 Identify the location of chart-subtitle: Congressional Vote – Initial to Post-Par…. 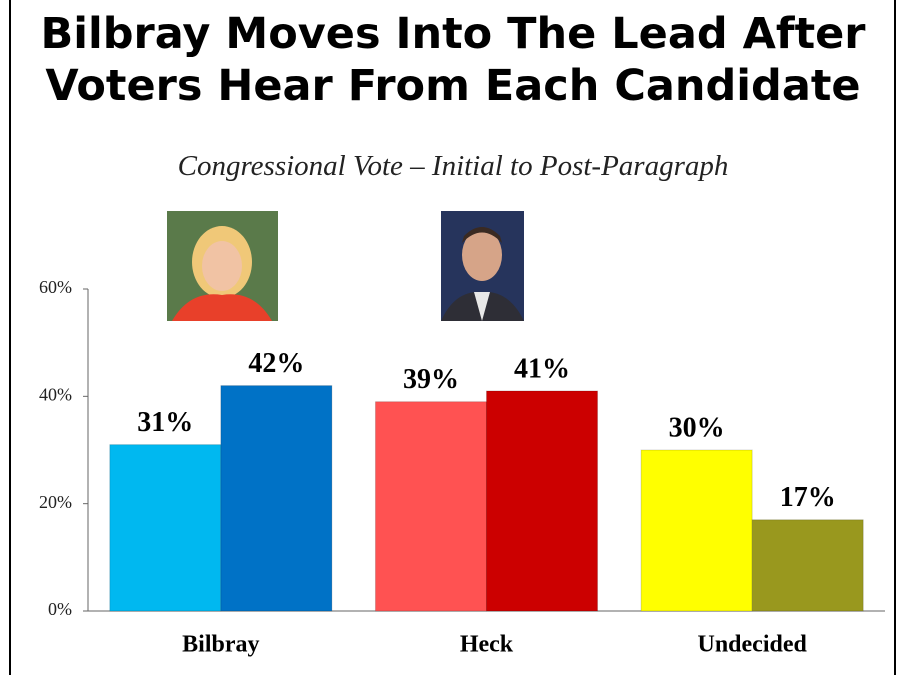
(453, 166).